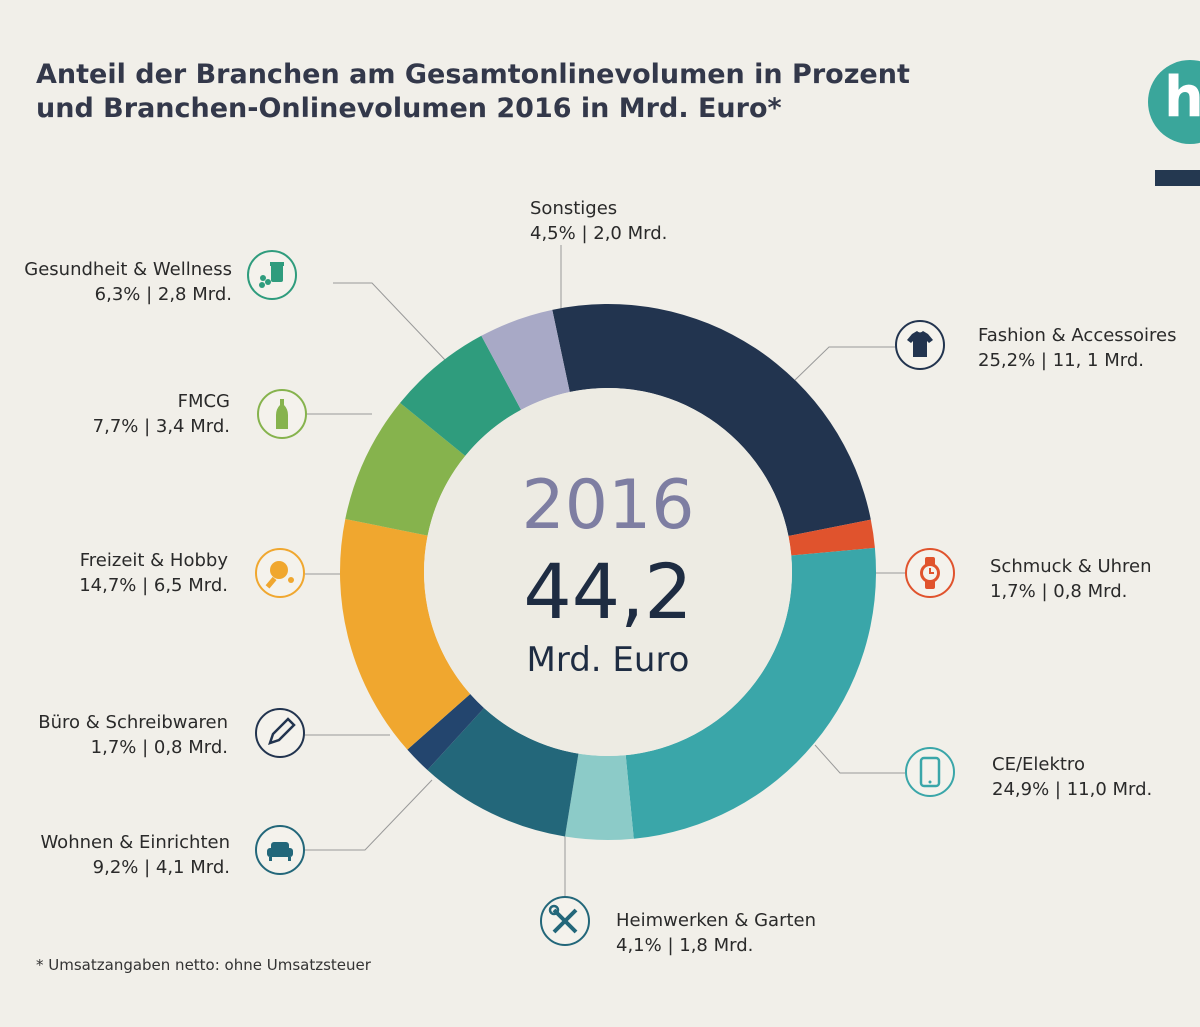 The height and width of the screenshot is (1027, 1200). I want to click on label-fashion-value: 25,2% | 11, 1 Mrd., so click(1061, 360).